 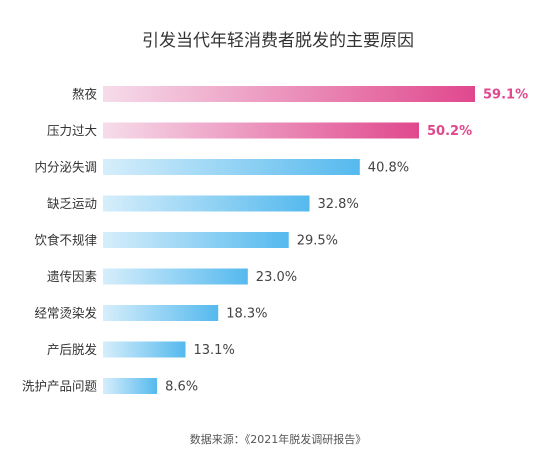 What do you see at coordinates (65, 240) in the screenshot?
I see `category-label: 饮食不规律` at bounding box center [65, 240].